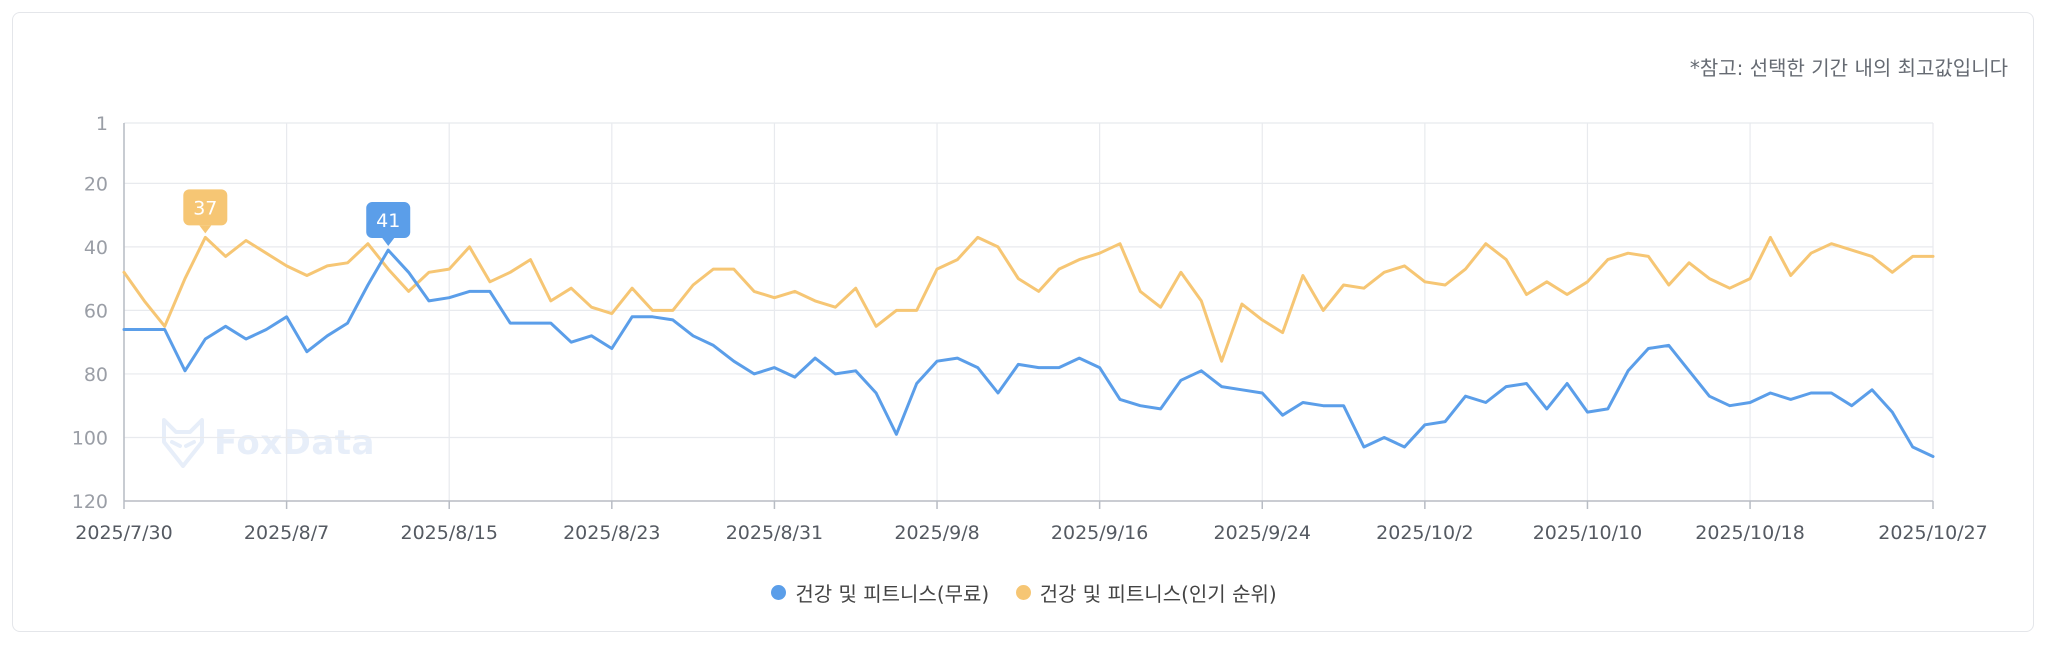 The width and height of the screenshot is (2048, 646). What do you see at coordinates (96, 311) in the screenshot?
I see `y-tick-label: 60` at bounding box center [96, 311].